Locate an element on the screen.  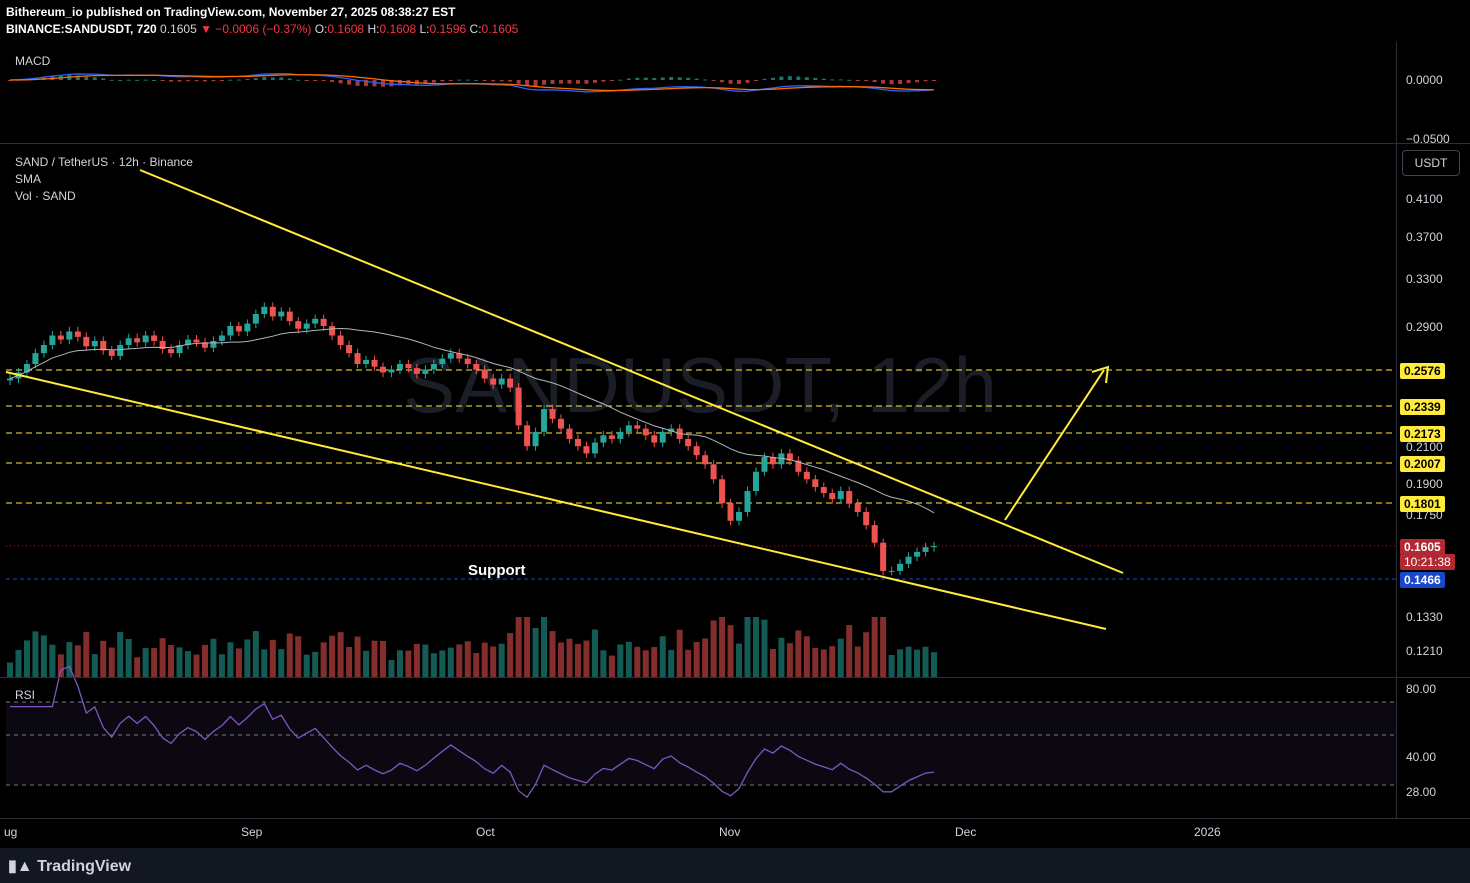
footer-bar is located at coordinates (735, 865).